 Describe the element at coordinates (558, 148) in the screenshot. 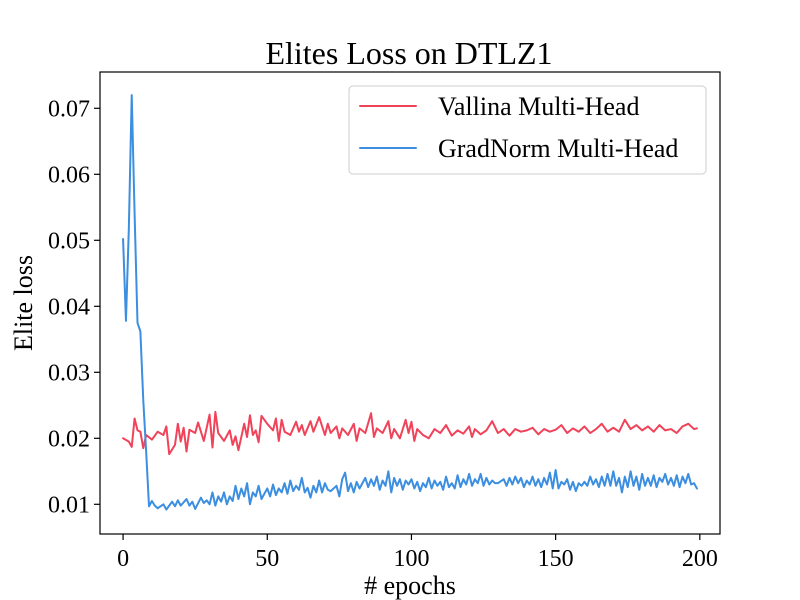

I see `legend-label-gradnorm: GradNorm Multi-Head` at that location.